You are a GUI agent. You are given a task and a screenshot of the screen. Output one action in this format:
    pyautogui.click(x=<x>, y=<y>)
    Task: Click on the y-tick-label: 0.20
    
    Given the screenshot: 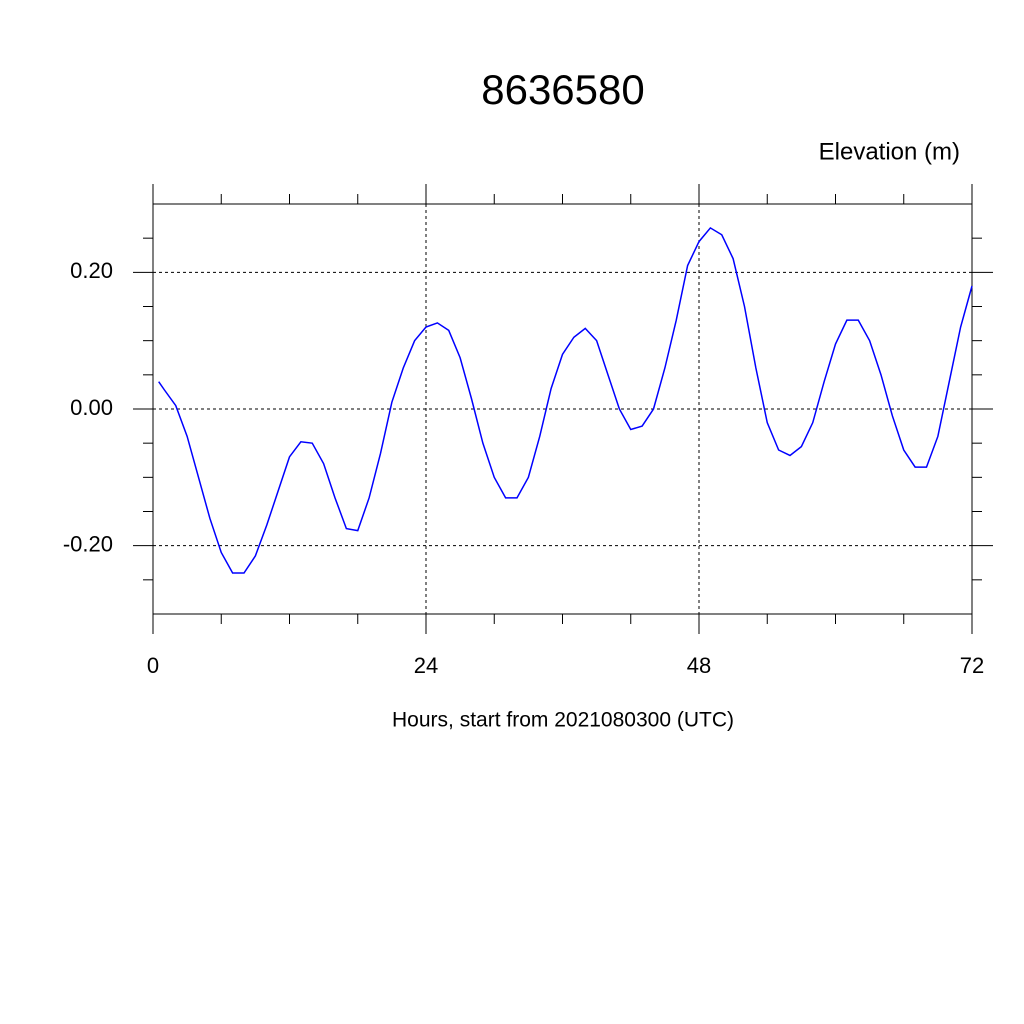 What is the action you would take?
    pyautogui.click(x=91, y=270)
    